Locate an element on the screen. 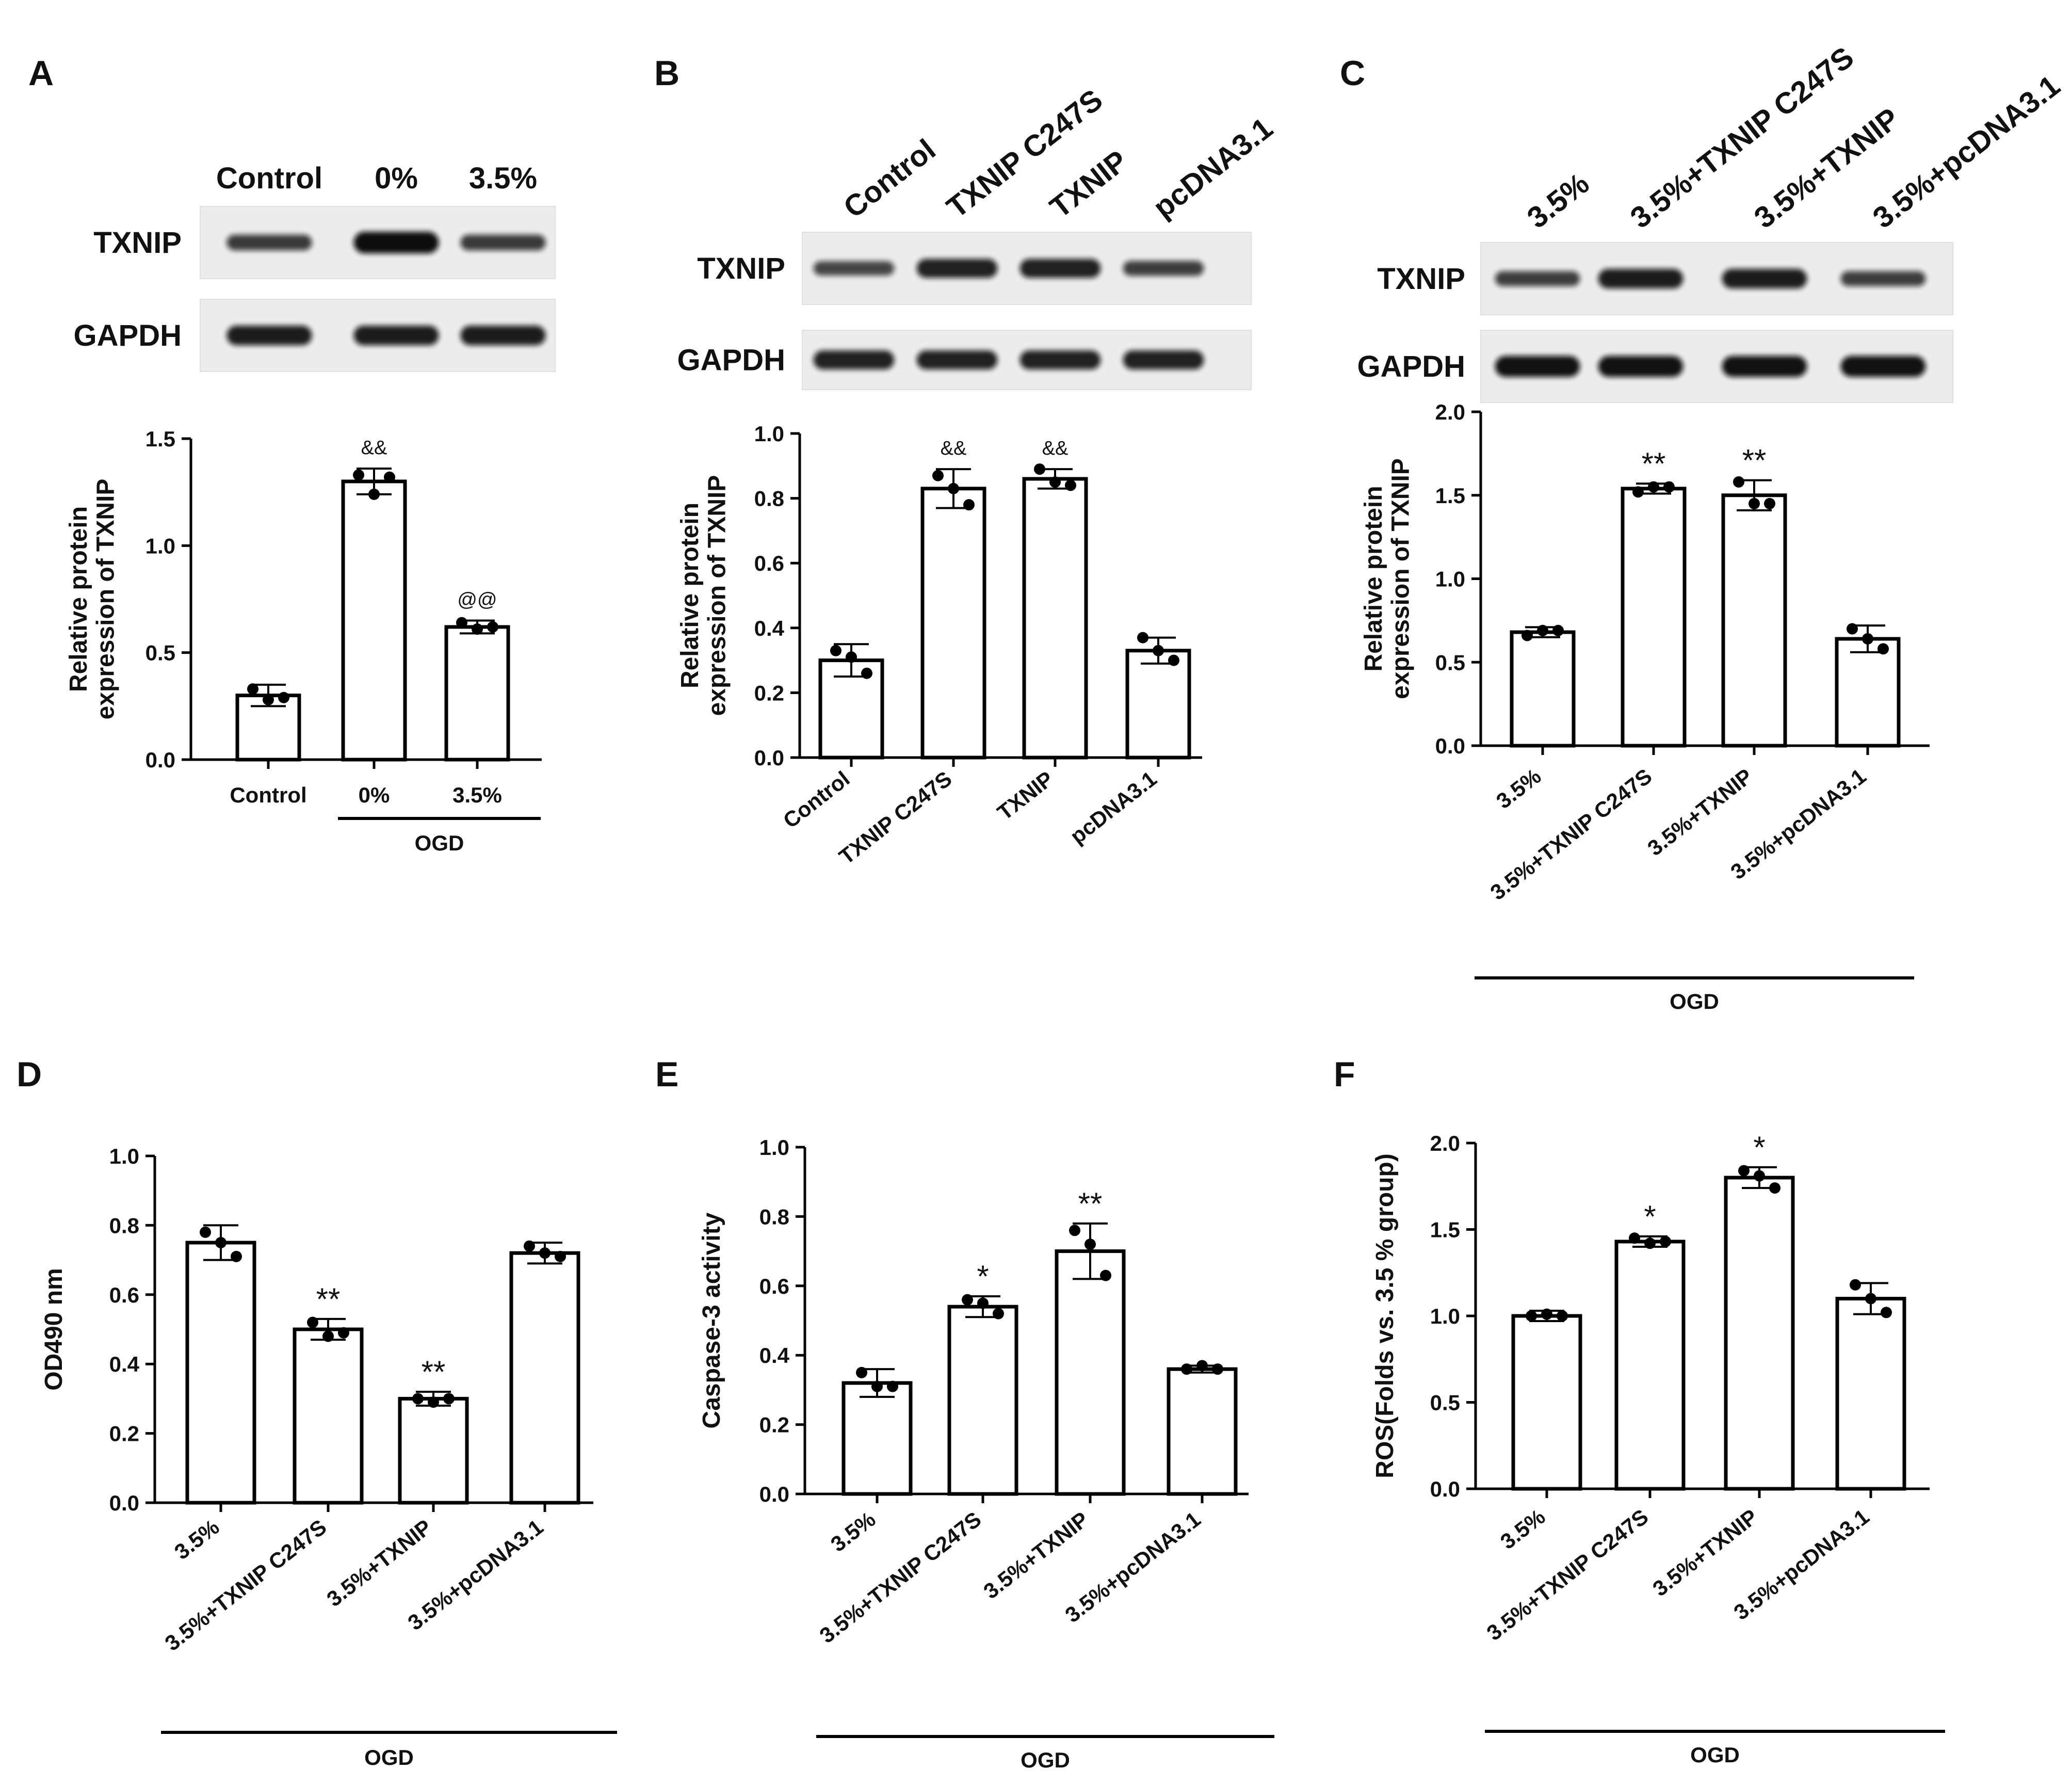 Image resolution: width=2072 pixels, height=1785 pixels. panel-letter: B is located at coordinates (666, 73).